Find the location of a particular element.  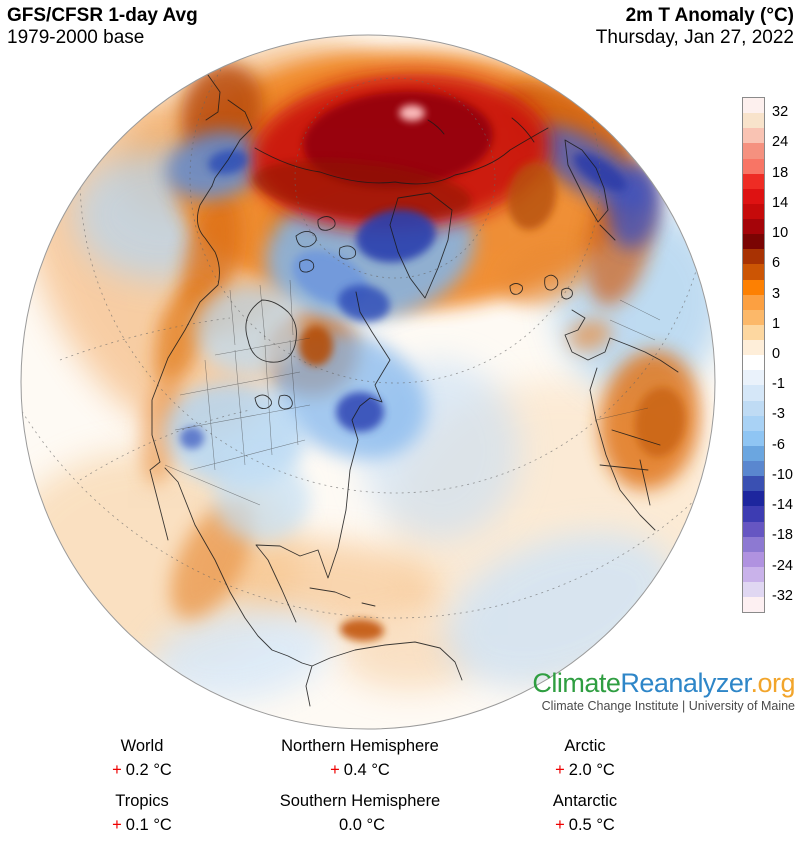

stat-value: 0.0 °C is located at coordinates (360, 825).